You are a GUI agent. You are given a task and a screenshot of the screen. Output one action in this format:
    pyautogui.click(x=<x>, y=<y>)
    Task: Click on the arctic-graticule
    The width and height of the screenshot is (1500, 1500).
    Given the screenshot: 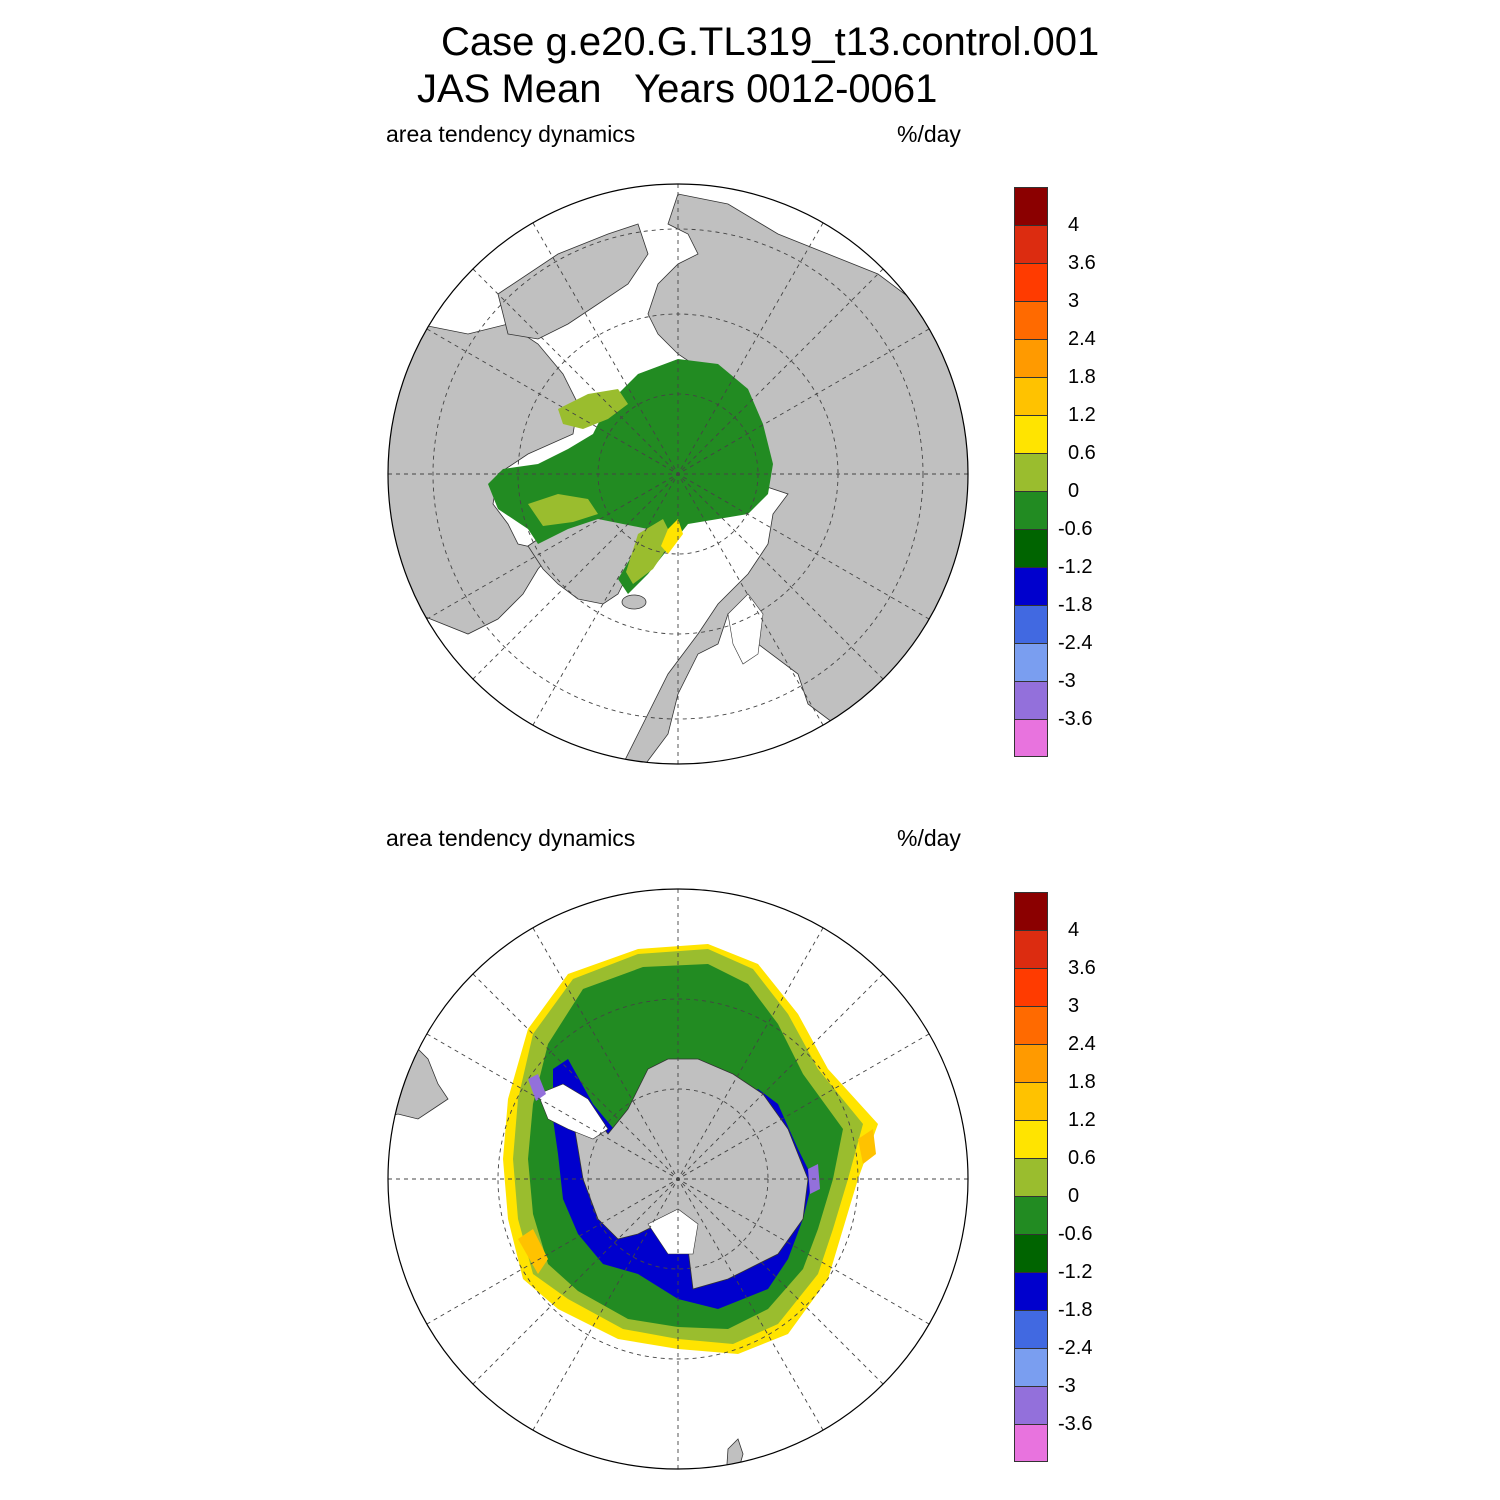 What is the action you would take?
    pyautogui.click(x=678, y=474)
    